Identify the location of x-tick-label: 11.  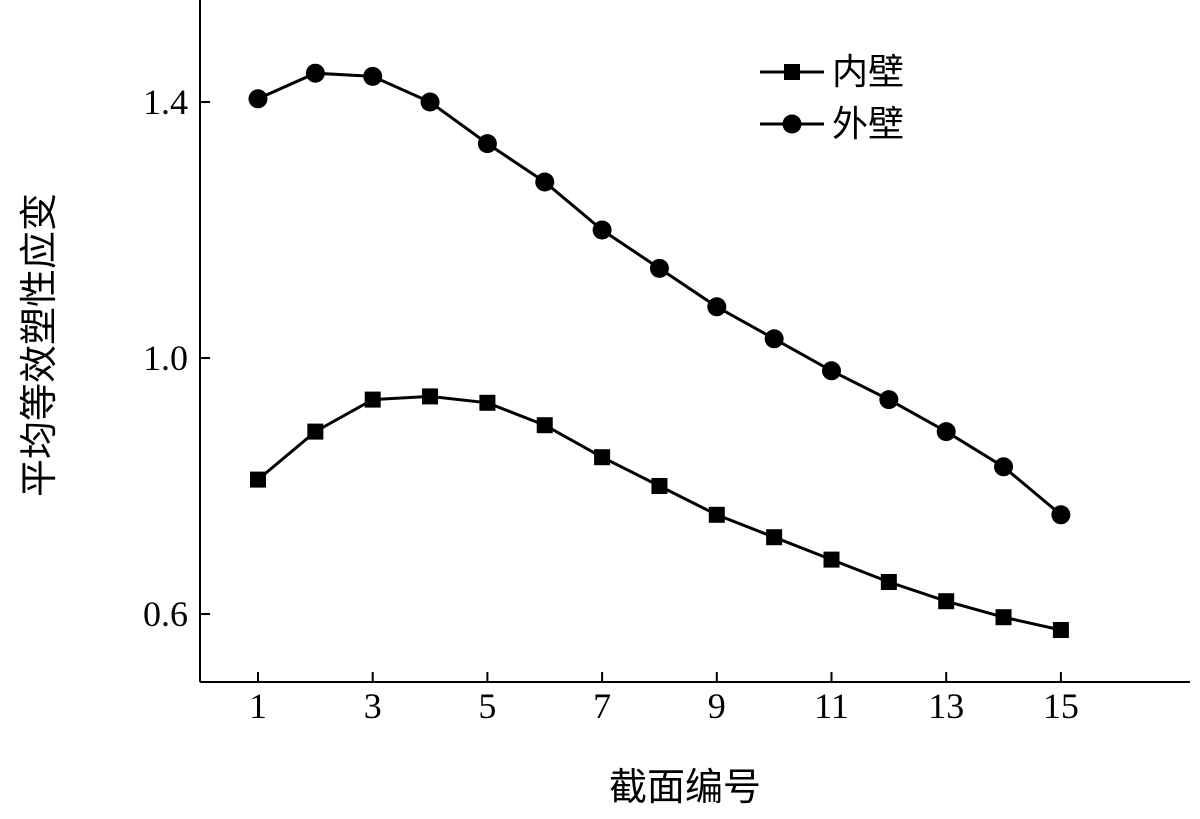
(831, 706).